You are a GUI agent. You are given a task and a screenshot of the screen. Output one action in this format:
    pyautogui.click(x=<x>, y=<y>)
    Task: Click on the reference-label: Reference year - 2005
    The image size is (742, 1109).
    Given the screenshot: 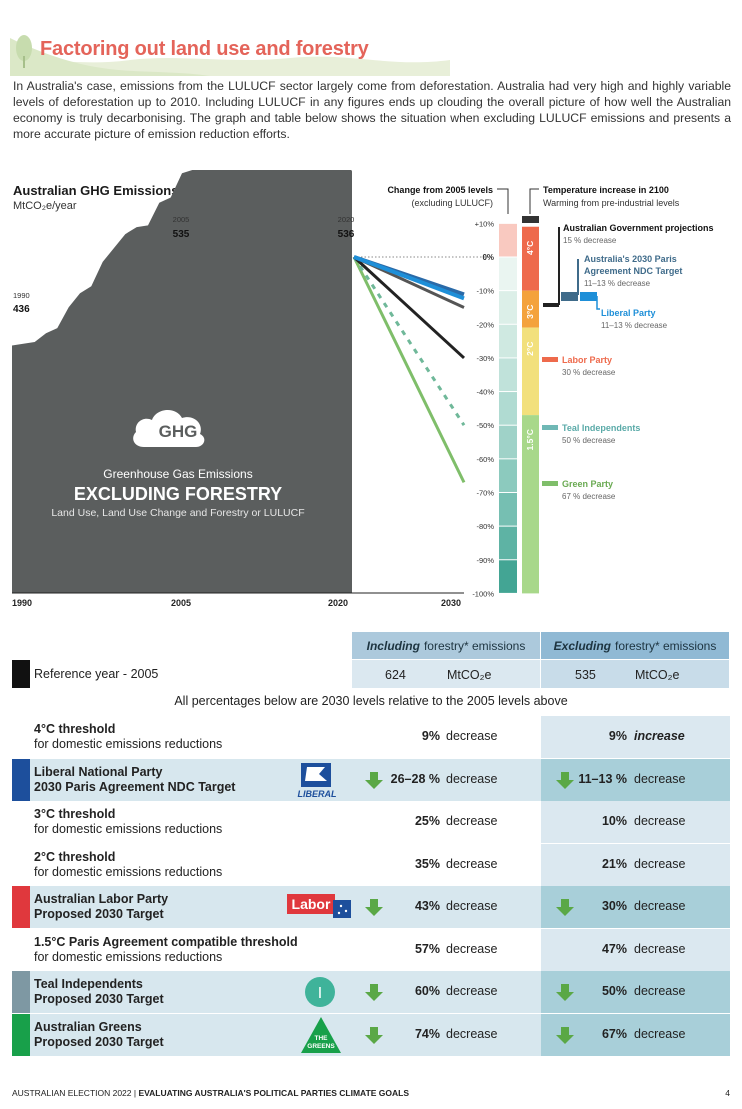 What is the action you would take?
    pyautogui.click(x=96, y=674)
    